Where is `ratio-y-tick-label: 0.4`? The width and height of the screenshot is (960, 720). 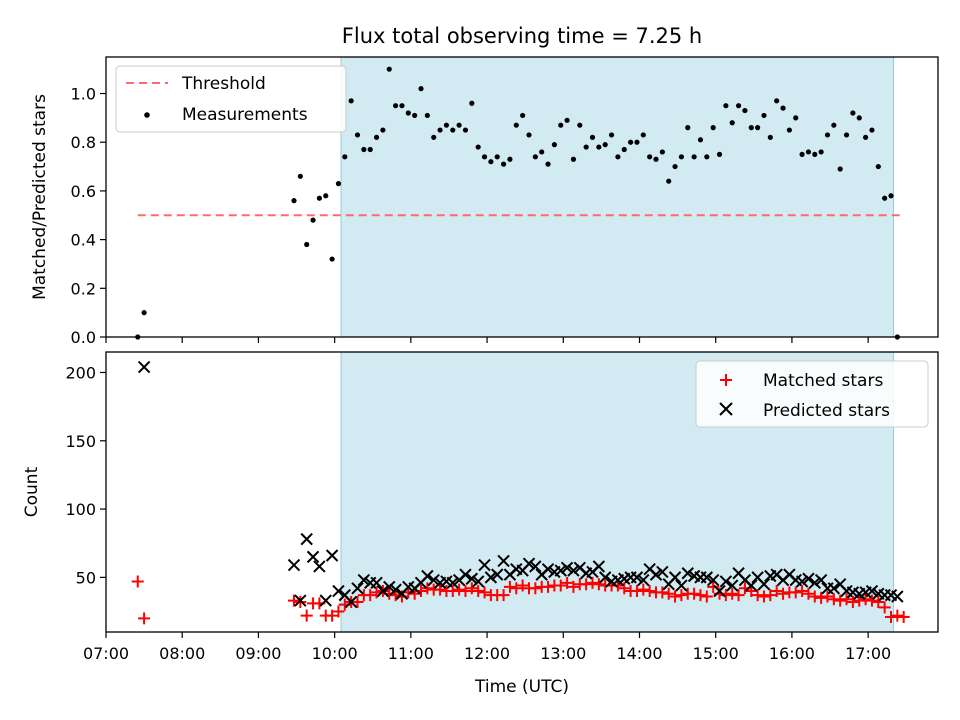 ratio-y-tick-label: 0.4 is located at coordinates (83, 240).